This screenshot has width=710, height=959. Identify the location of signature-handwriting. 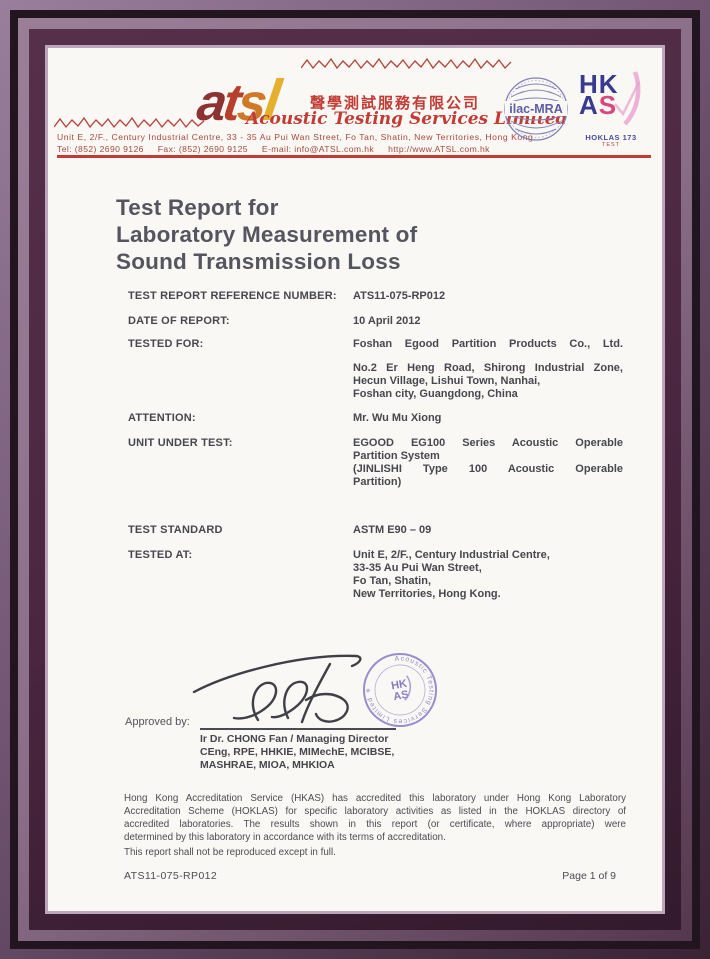
(277, 689).